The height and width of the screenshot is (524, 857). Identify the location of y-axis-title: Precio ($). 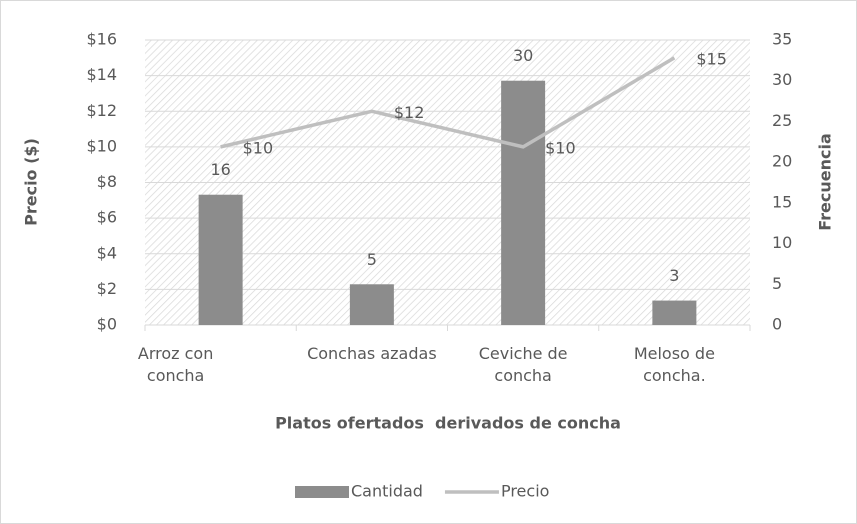
(31, 182).